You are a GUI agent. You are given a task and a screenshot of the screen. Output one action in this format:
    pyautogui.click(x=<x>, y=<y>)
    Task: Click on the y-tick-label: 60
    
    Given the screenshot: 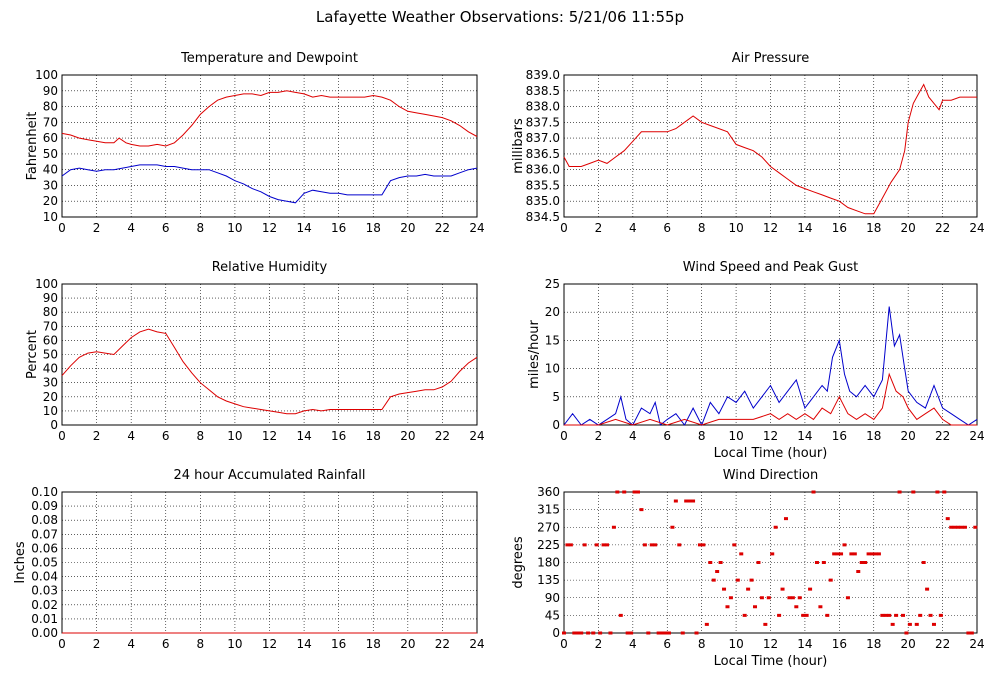 What is the action you would take?
    pyautogui.click(x=50, y=138)
    